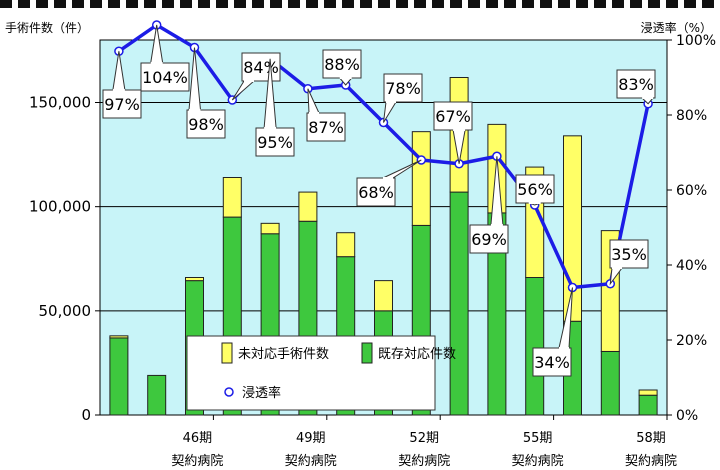 Image resolution: width=720 pixels, height=470 pixels. What do you see at coordinates (691, 228) in the screenshot?
I see `right-axis-ticks: 0% 20% 40% 60% 80% 100%` at bounding box center [691, 228].